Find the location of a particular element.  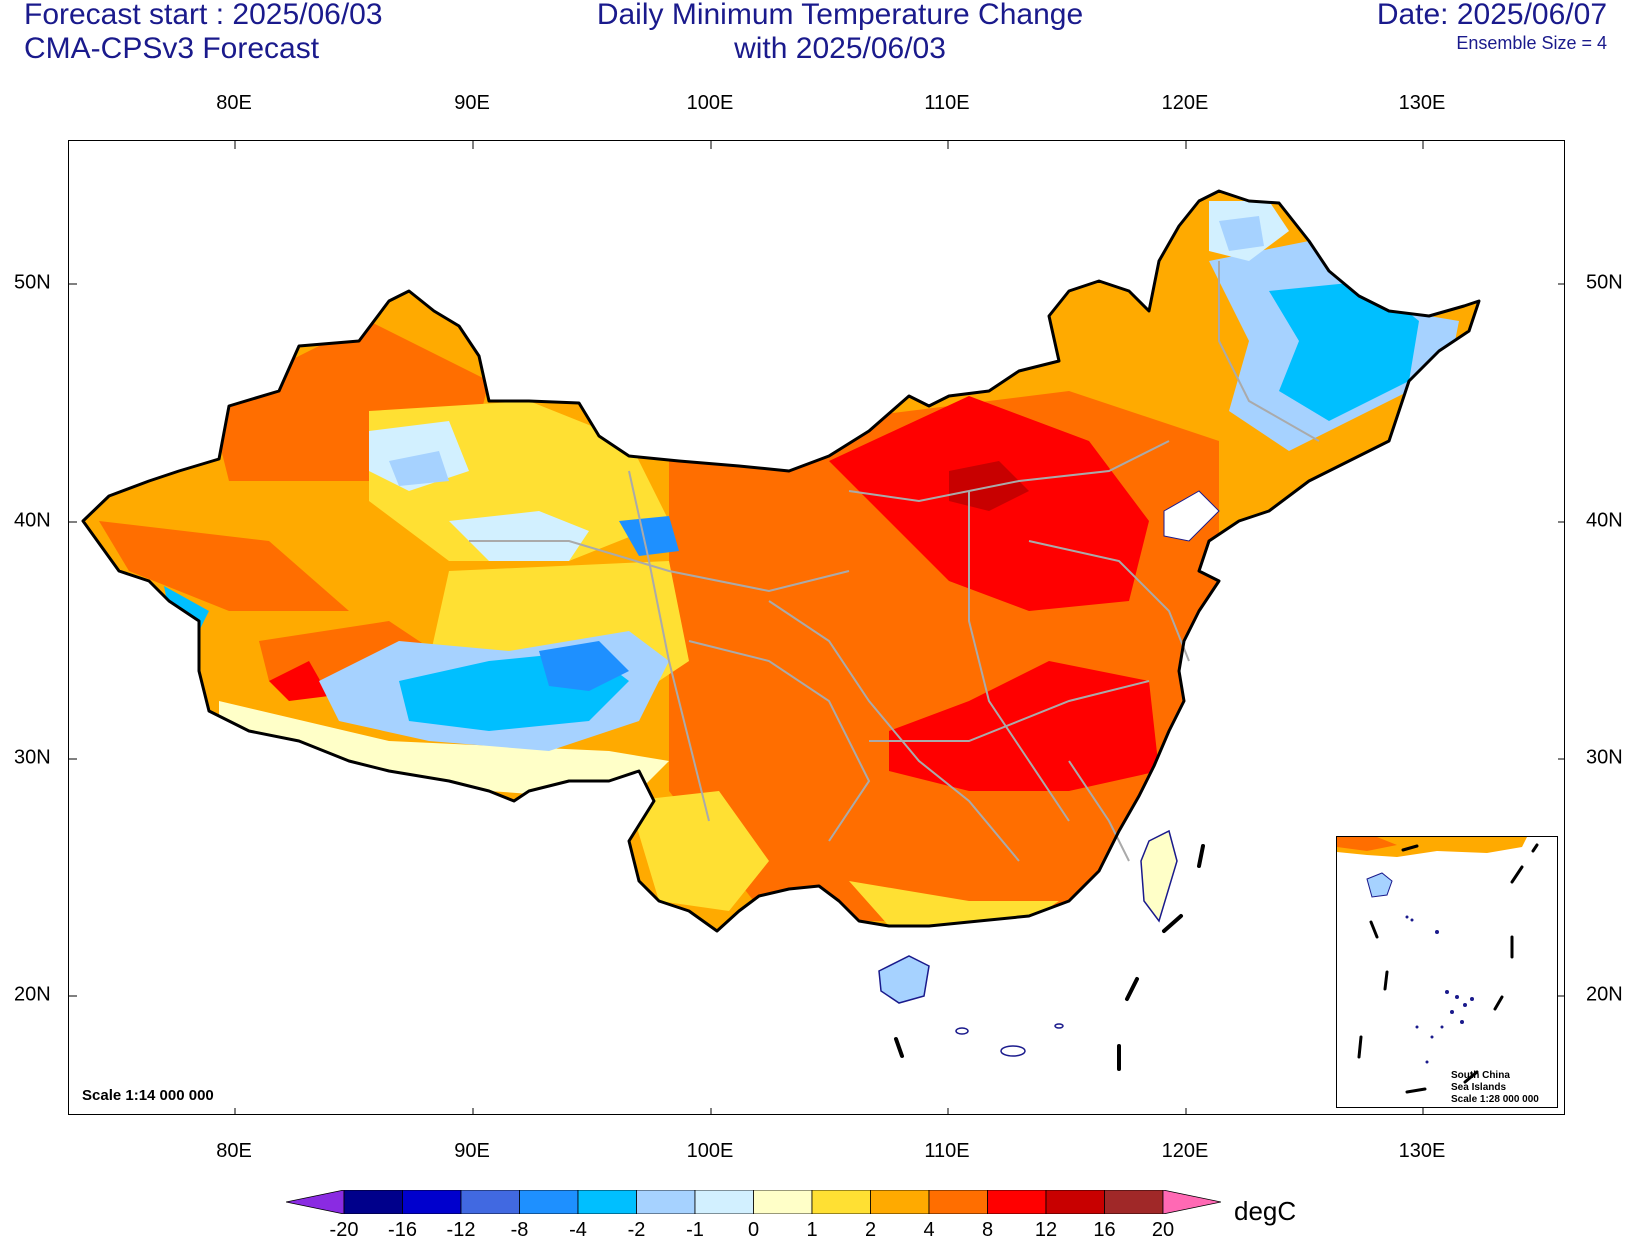

lon-label-bottom: 130E is located at coordinates (1422, 1151).